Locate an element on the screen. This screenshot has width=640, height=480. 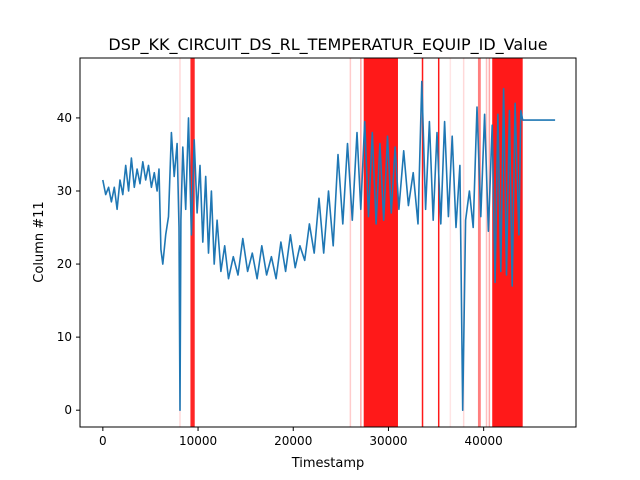
x-tick-label: 30000 is located at coordinates (388, 441).